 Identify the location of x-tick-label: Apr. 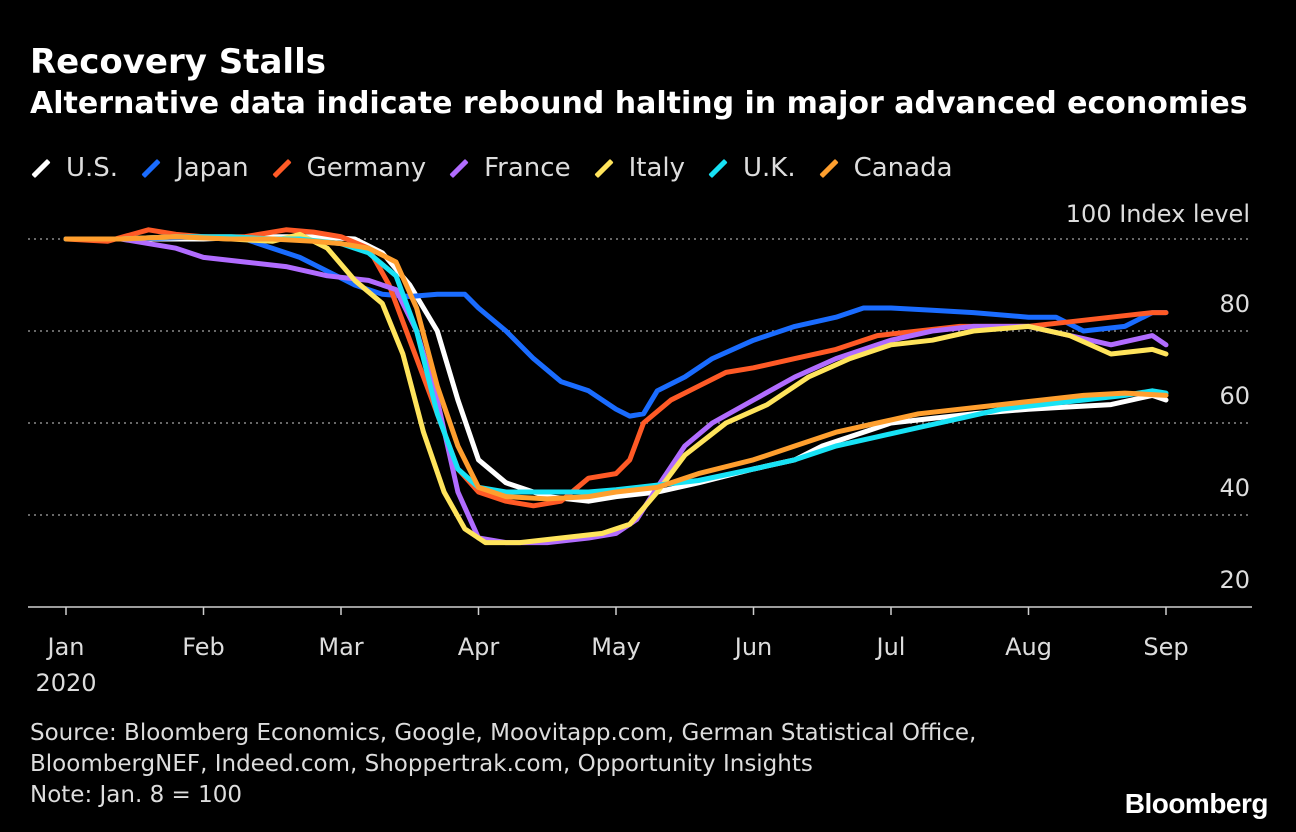
(479, 647).